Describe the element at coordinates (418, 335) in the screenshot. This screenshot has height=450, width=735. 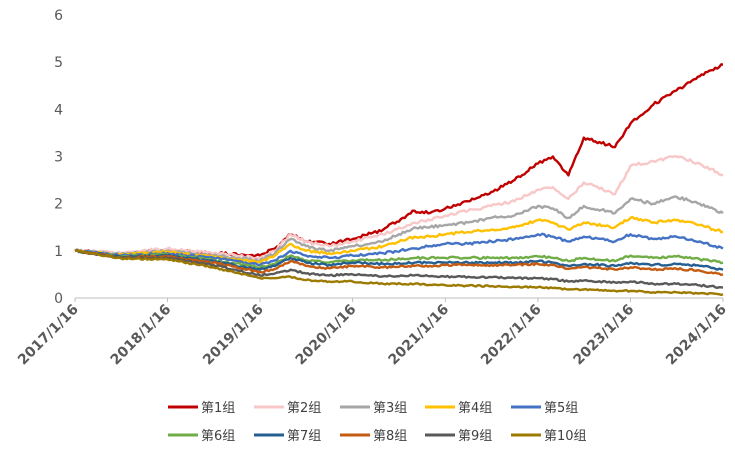
I see `x-tick-label: 2021/1/16` at that location.